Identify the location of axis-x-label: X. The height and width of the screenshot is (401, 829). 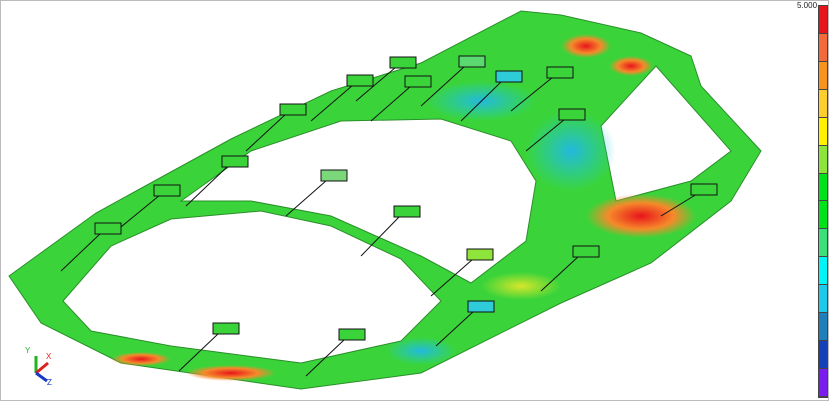
(49, 356).